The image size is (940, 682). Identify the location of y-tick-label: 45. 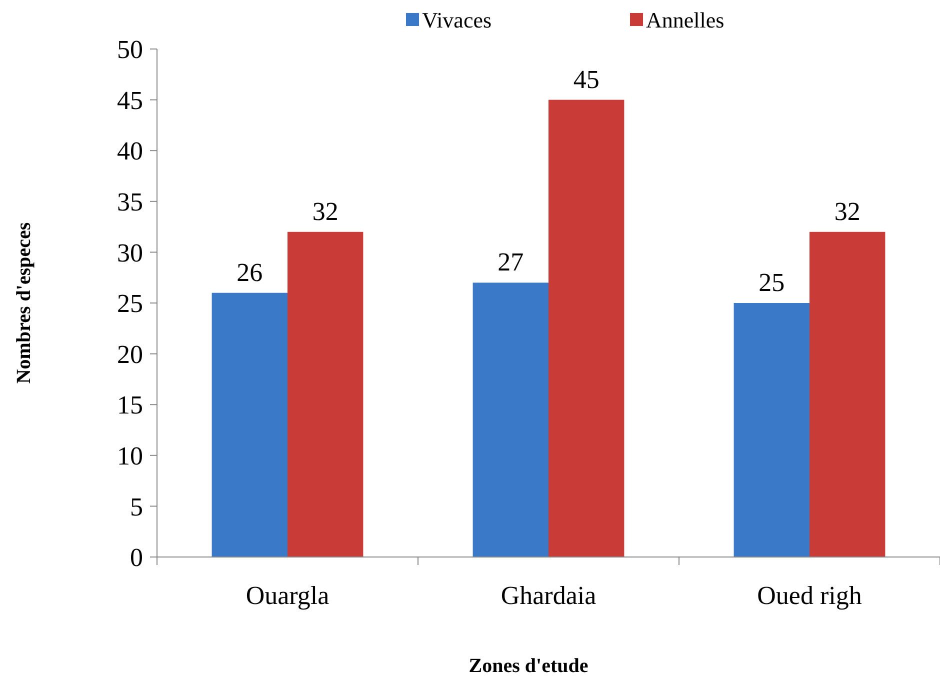
(130, 100).